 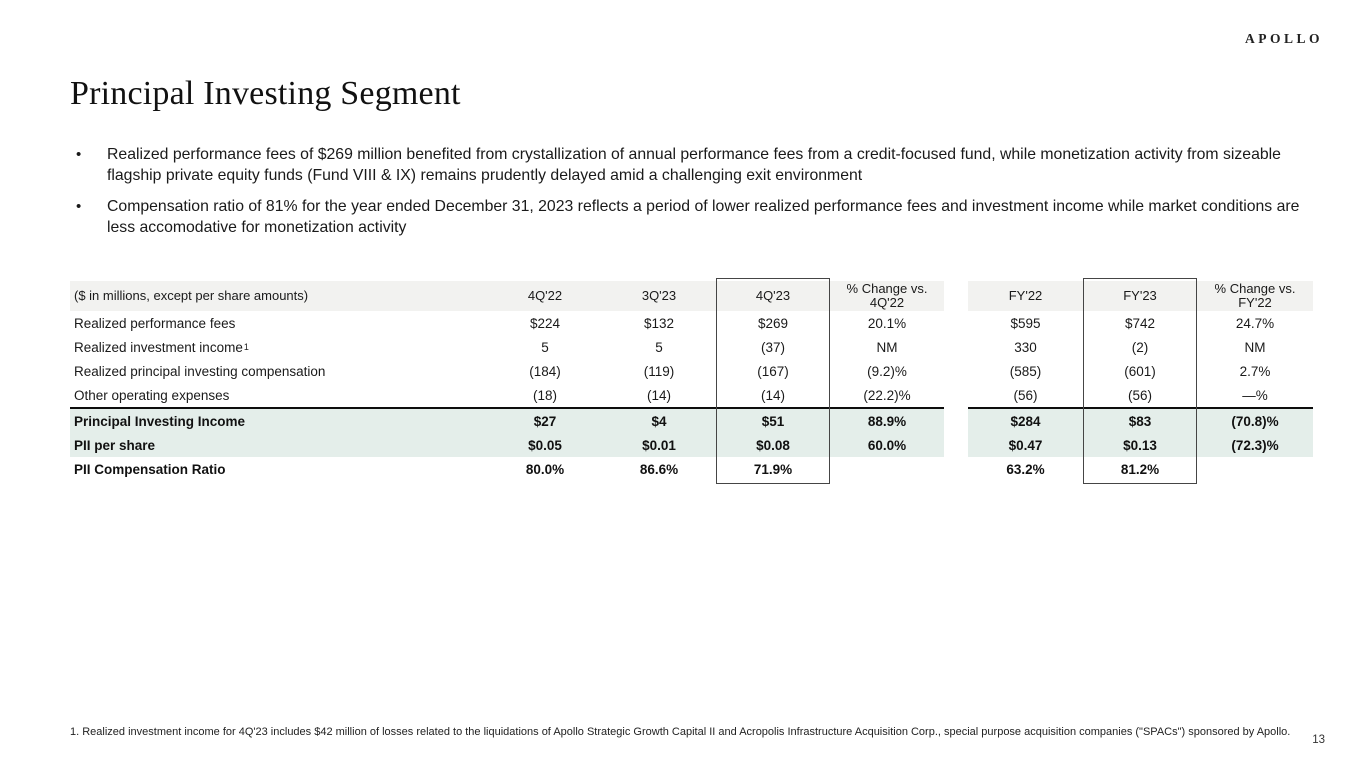 I want to click on cell-value: $224, so click(x=545, y=323).